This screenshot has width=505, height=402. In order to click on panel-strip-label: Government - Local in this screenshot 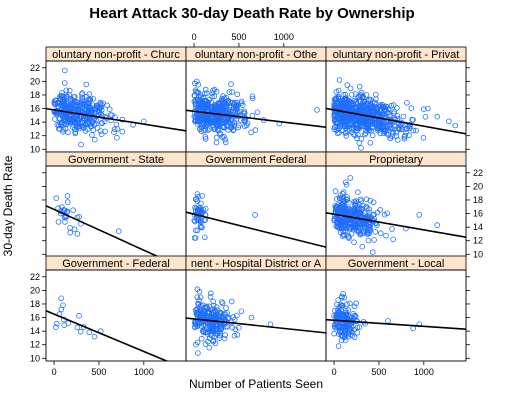, I will do `click(396, 264)`.